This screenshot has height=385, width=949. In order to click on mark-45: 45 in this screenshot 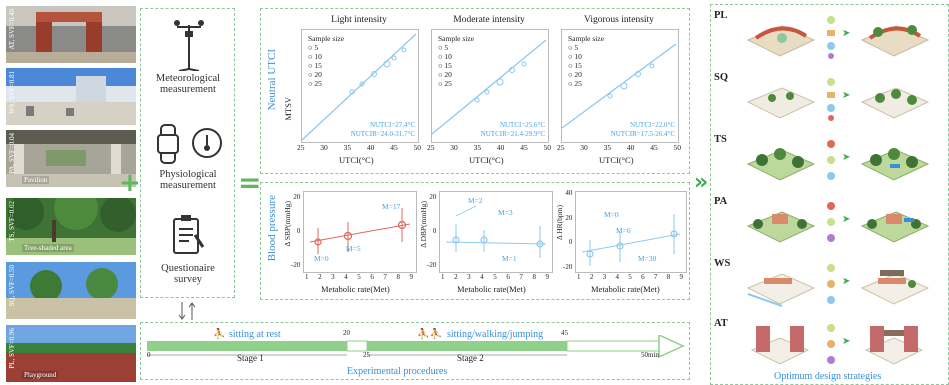, I will do `click(564, 333)`.